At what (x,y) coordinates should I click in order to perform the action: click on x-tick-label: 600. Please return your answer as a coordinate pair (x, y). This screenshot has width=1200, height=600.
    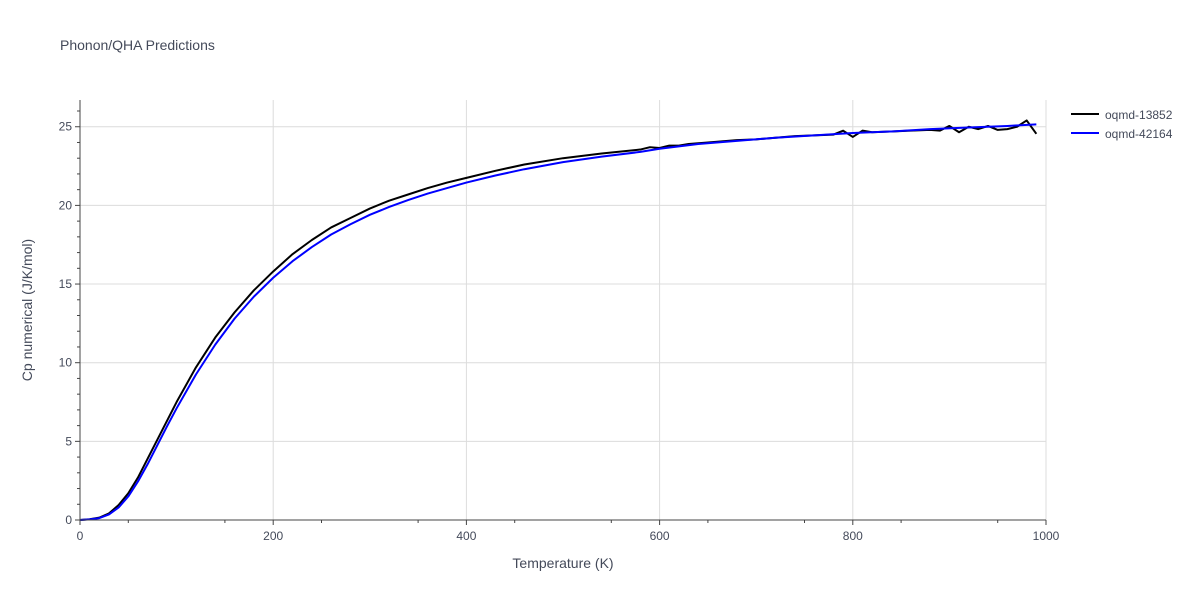
    Looking at the image, I should click on (660, 536).